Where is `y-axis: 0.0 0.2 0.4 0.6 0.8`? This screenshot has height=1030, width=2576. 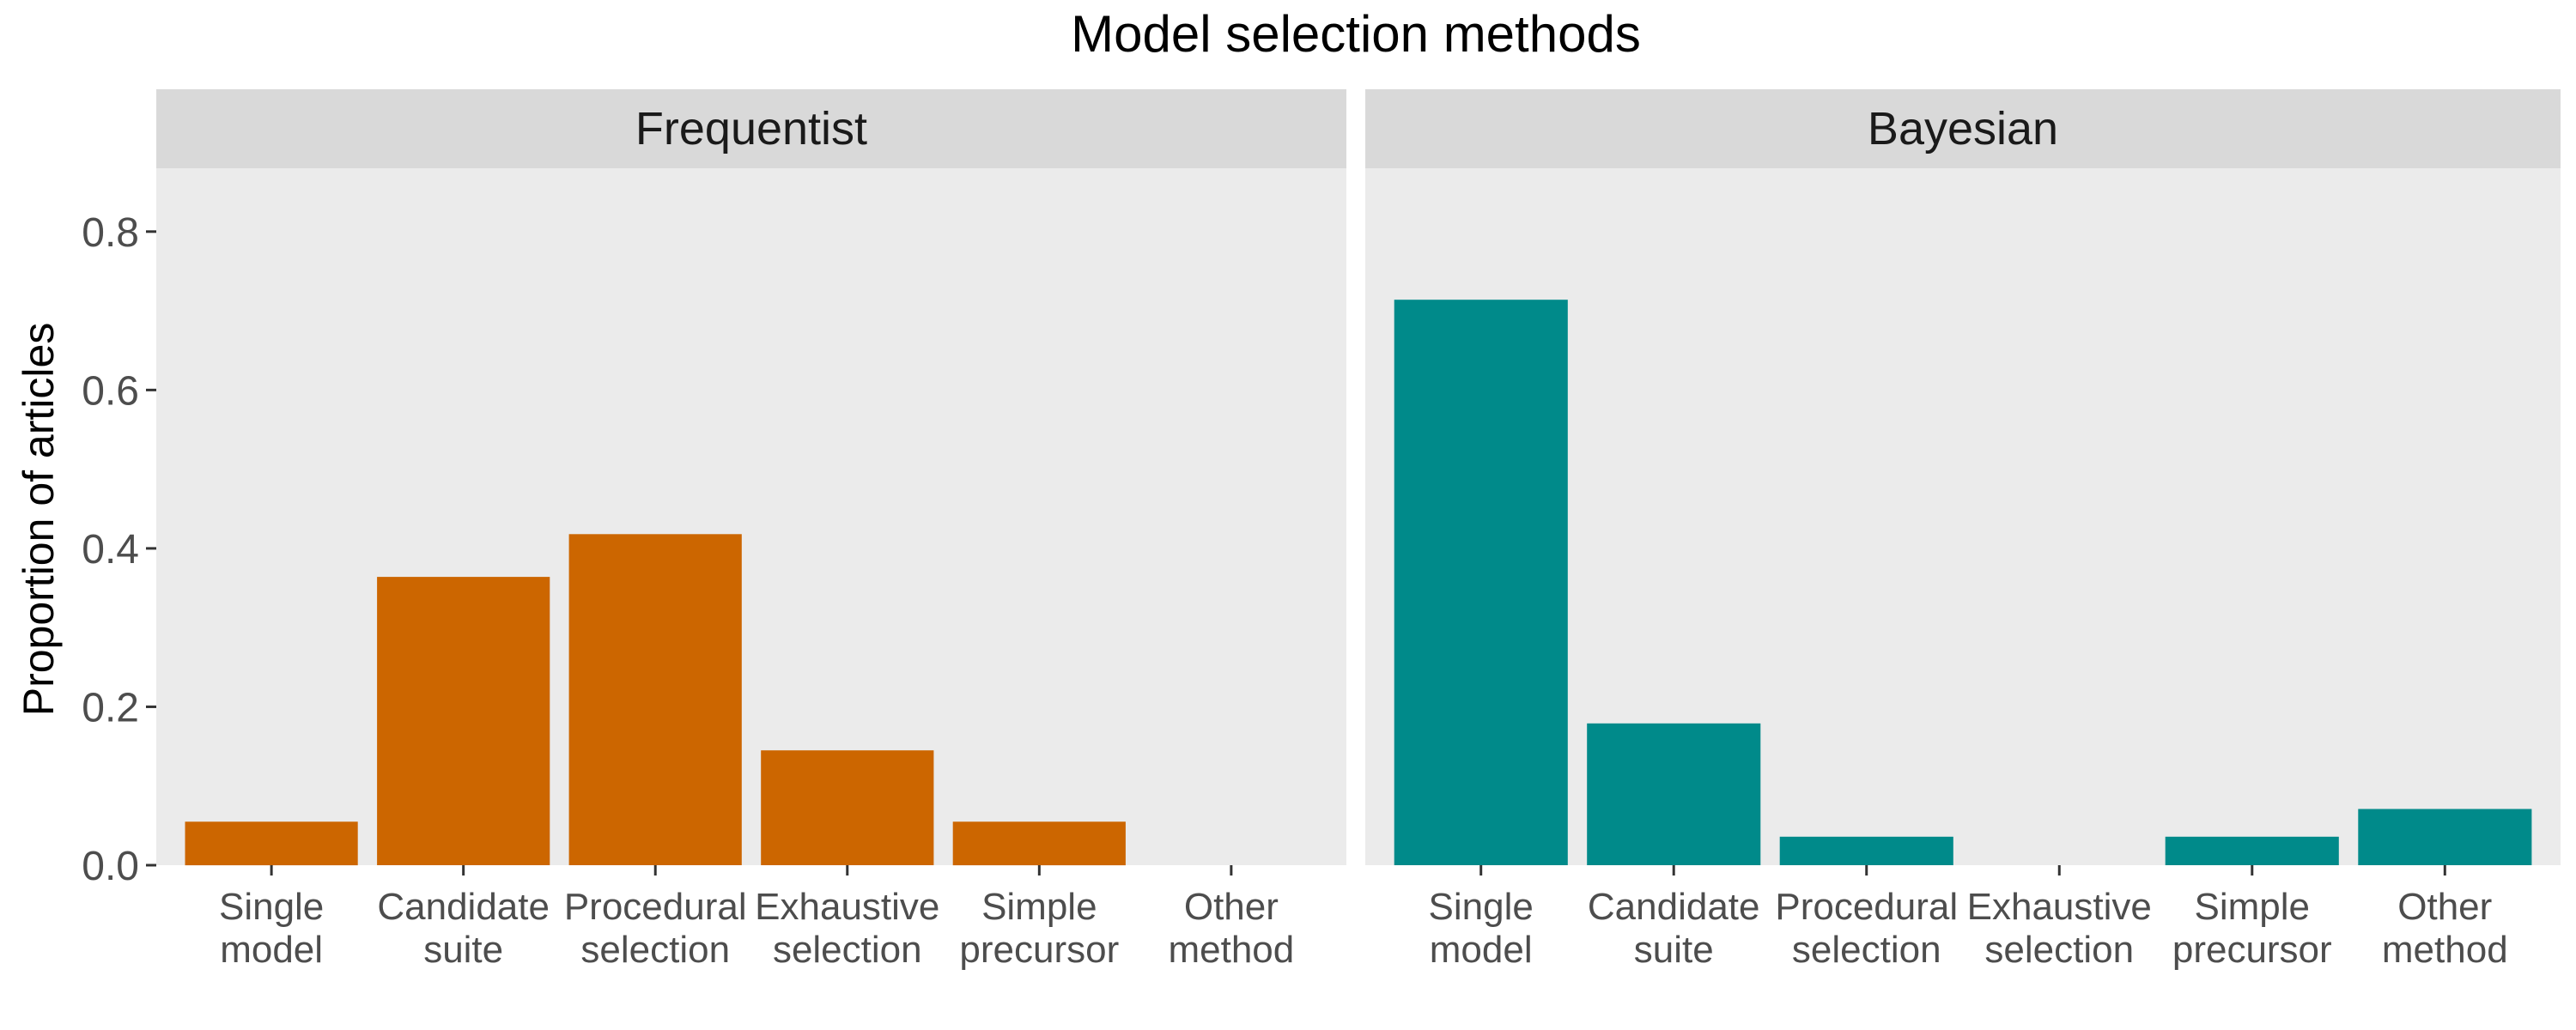 y-axis: 0.0 0.2 0.4 0.6 0.8 is located at coordinates (119, 549).